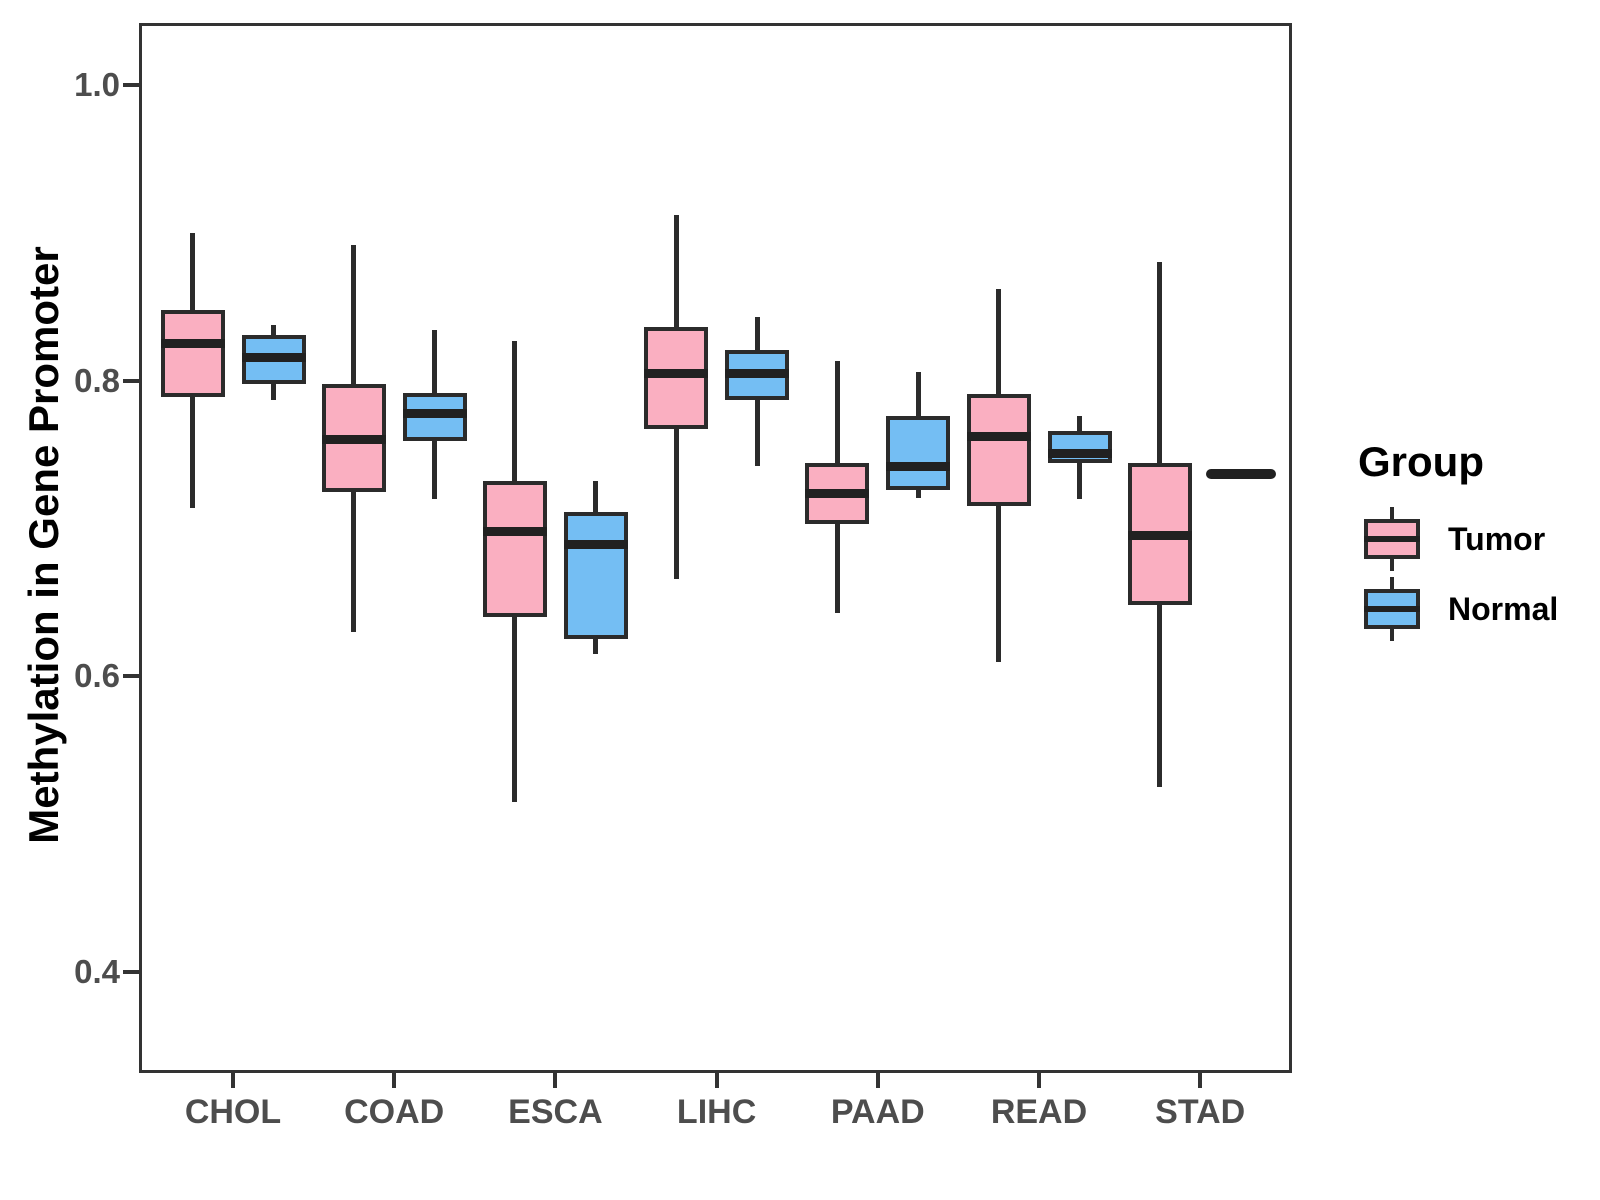 This screenshot has height=1200, width=1600. What do you see at coordinates (595, 545) in the screenshot?
I see `median-normal-ESCA` at bounding box center [595, 545].